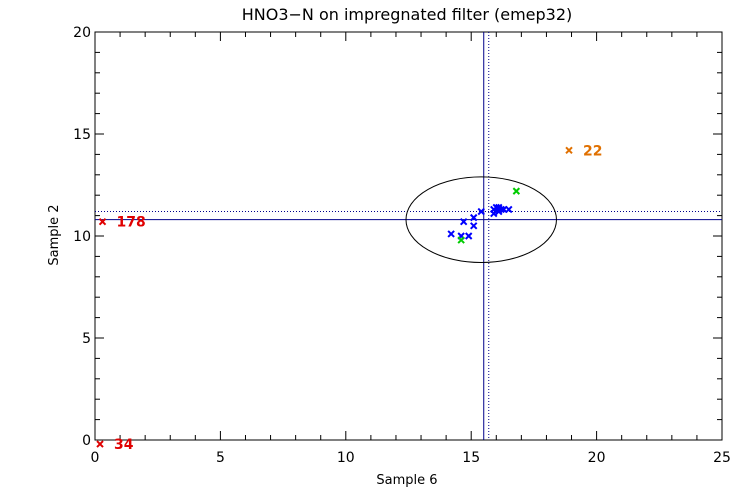  I want to click on y-tick-label: 5, so click(86, 339).